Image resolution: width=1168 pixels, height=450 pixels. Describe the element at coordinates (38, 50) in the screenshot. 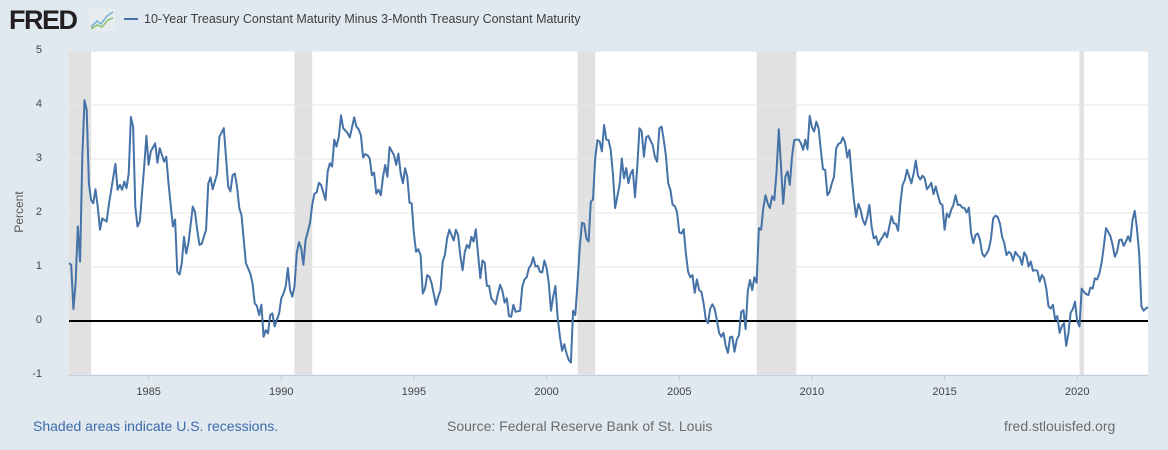

I see `y-tick-label: 5` at that location.